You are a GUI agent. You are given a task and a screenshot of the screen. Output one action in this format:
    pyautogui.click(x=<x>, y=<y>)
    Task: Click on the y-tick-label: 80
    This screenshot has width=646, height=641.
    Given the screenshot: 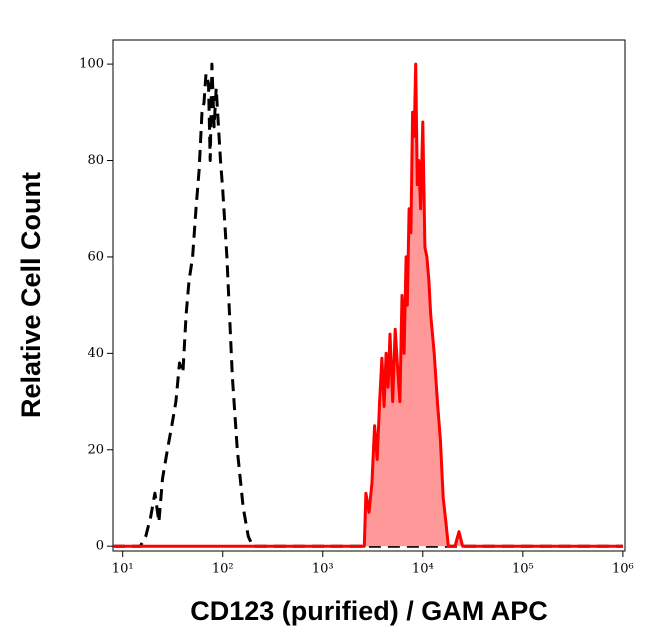 What is the action you would take?
    pyautogui.click(x=95, y=160)
    